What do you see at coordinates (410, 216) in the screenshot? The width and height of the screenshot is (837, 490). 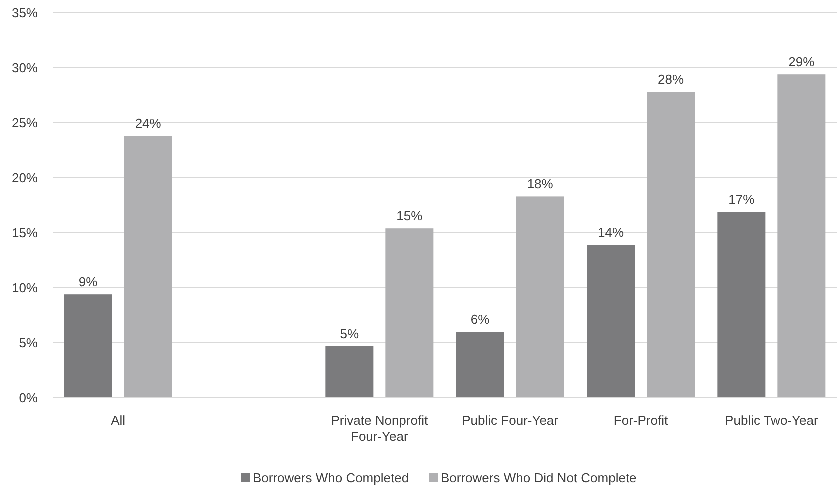 I see `data-label: 15%` at bounding box center [410, 216].